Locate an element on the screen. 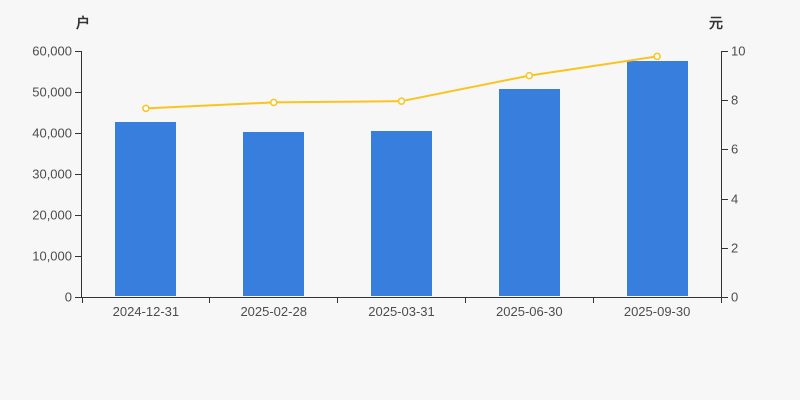  right-axis-tick-label: 4 is located at coordinates (735, 199).